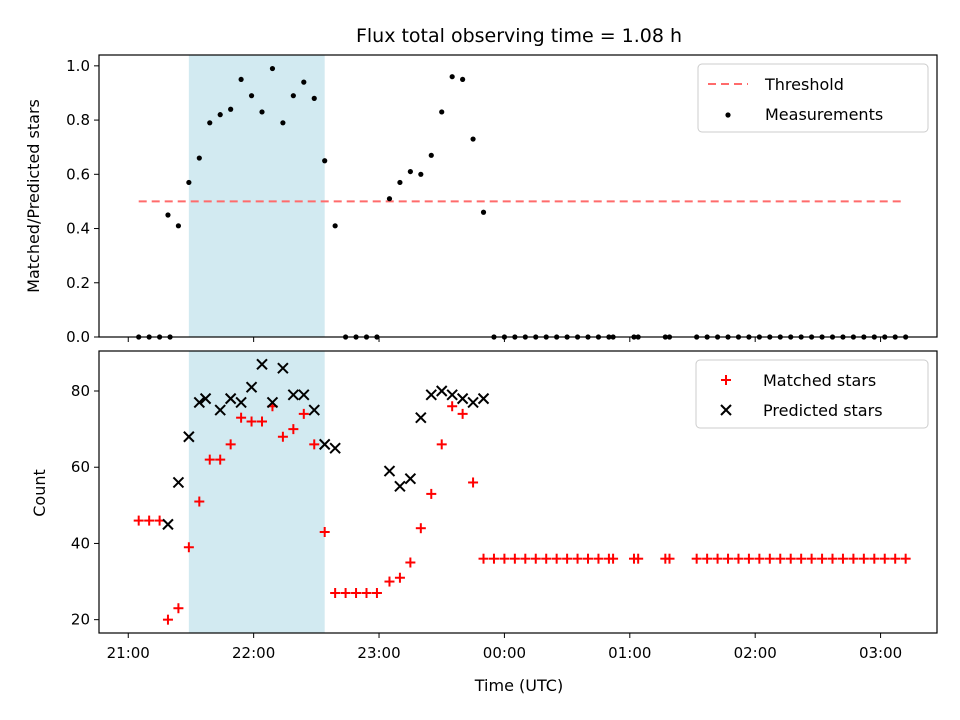 The height and width of the screenshot is (720, 960). Describe the element at coordinates (80, 620) in the screenshot. I see `bot-y-tick-label: 20` at that location.